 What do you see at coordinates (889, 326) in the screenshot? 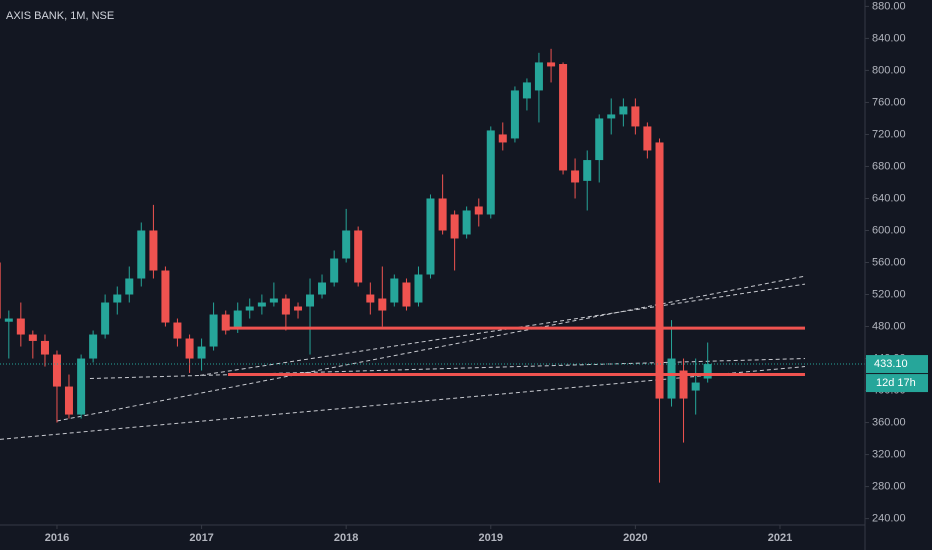
I see `y-tick-label: 480.00` at bounding box center [889, 326].